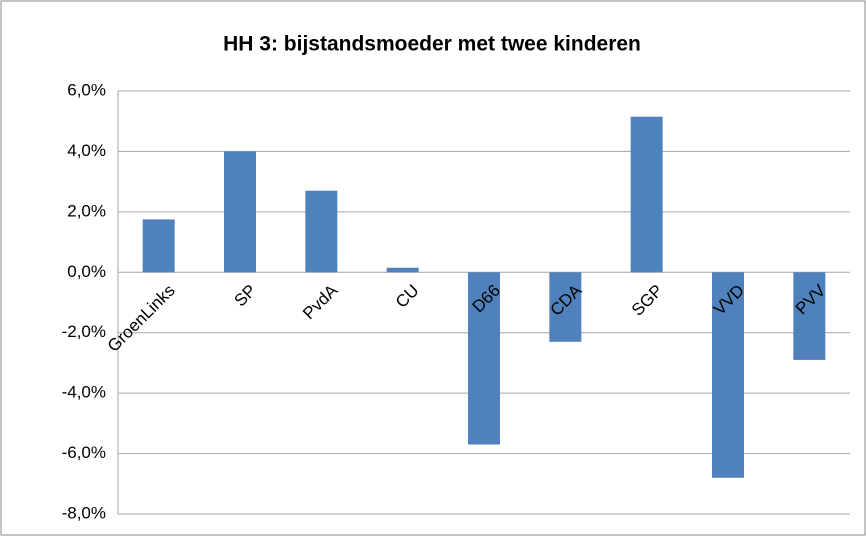 The image size is (866, 536). What do you see at coordinates (84, 512) in the screenshot?
I see `y-tick-label: -8,0%` at bounding box center [84, 512].